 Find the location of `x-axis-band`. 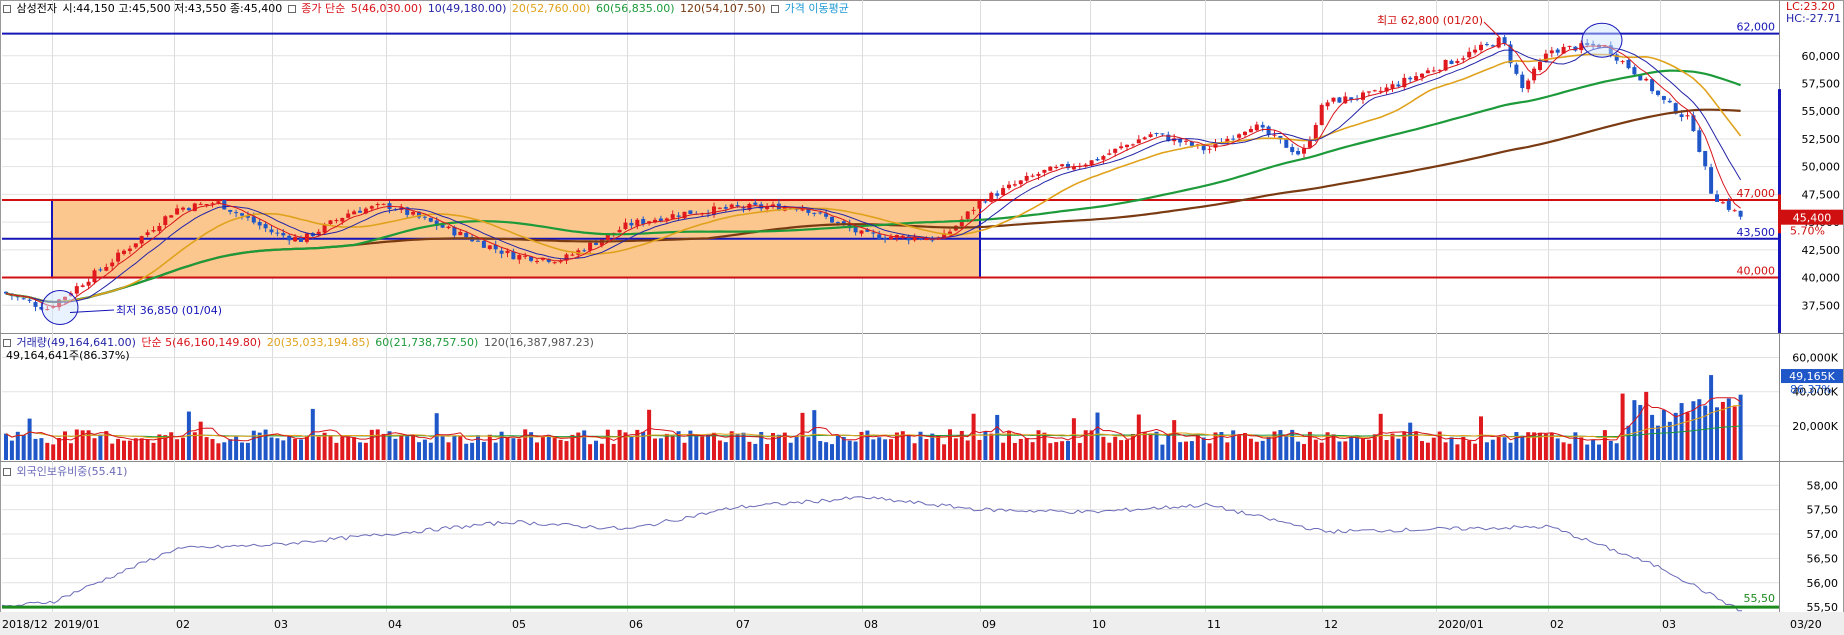

x-axis-band is located at coordinates (922, 623).